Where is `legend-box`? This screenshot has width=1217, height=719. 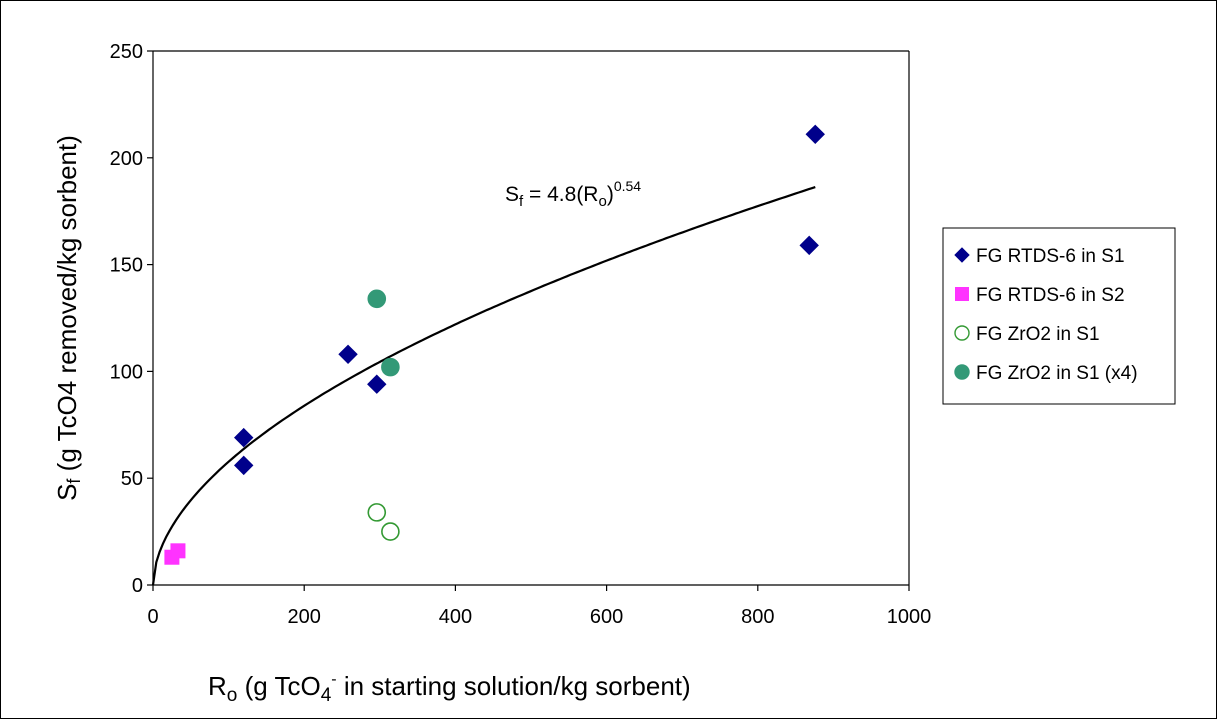 legend-box is located at coordinates (1059, 316).